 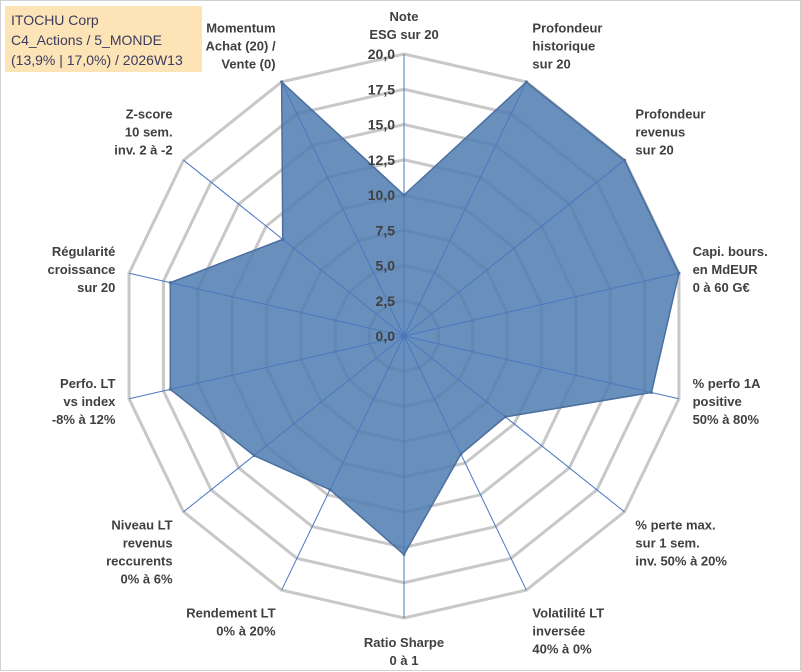 I want to click on portfolio-category: C4_Actions / 5_MONDE, so click(x=86, y=40).